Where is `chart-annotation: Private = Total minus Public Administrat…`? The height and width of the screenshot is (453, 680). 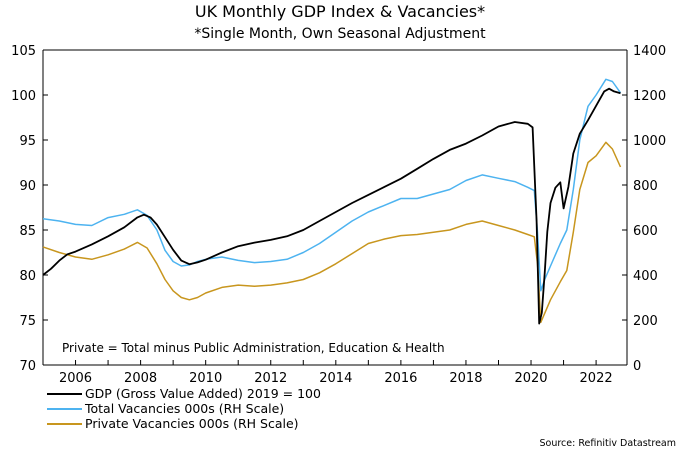 chart-annotation: Private = Total minus Public Administrat… is located at coordinates (253, 348).